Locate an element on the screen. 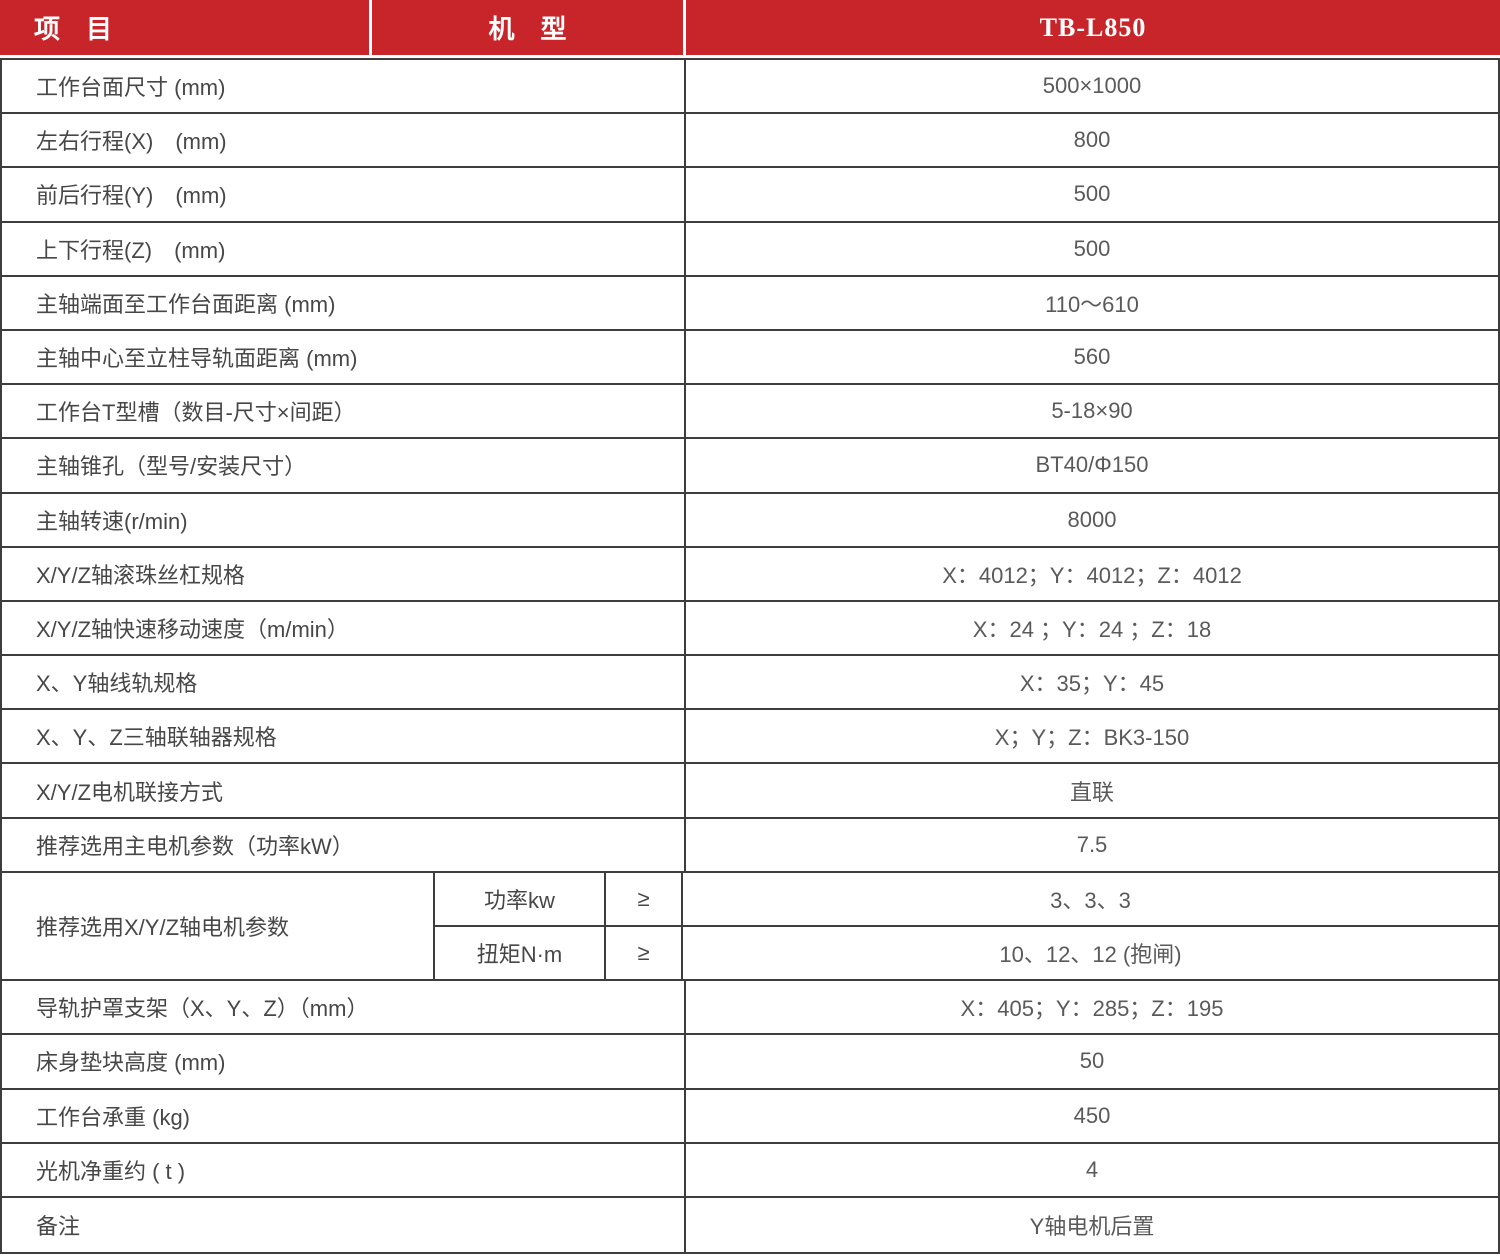 This screenshot has width=1500, height=1260. row-label: 备注 is located at coordinates (344, 1225).